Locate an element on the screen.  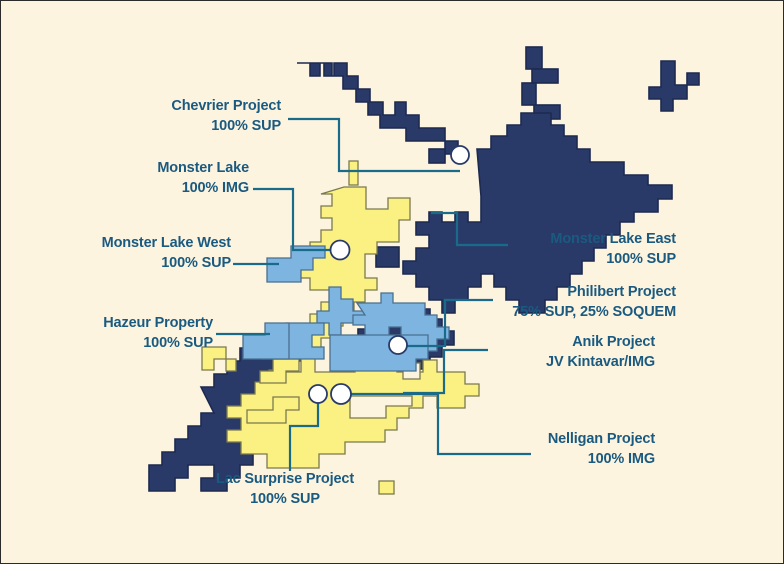
blue-claim-hazeur-band2 is located at coordinates (266, 341).